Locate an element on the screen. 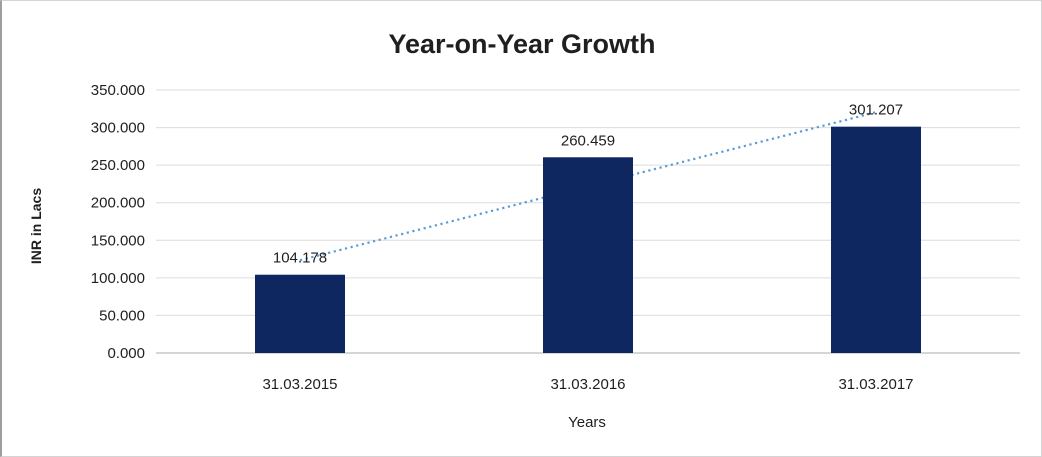 This screenshot has height=457, width=1042. y-tick-label: 200.000 is located at coordinates (118, 203).